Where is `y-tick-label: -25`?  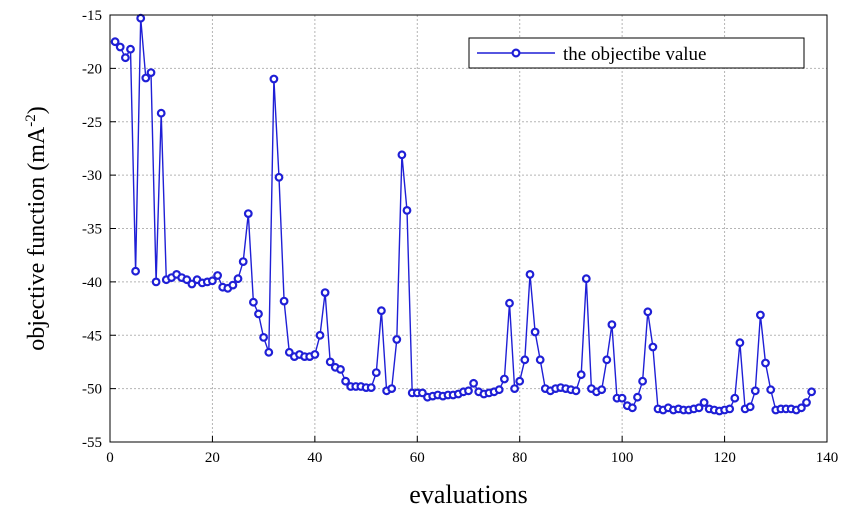 y-tick-label: -25 is located at coordinates (92, 123).